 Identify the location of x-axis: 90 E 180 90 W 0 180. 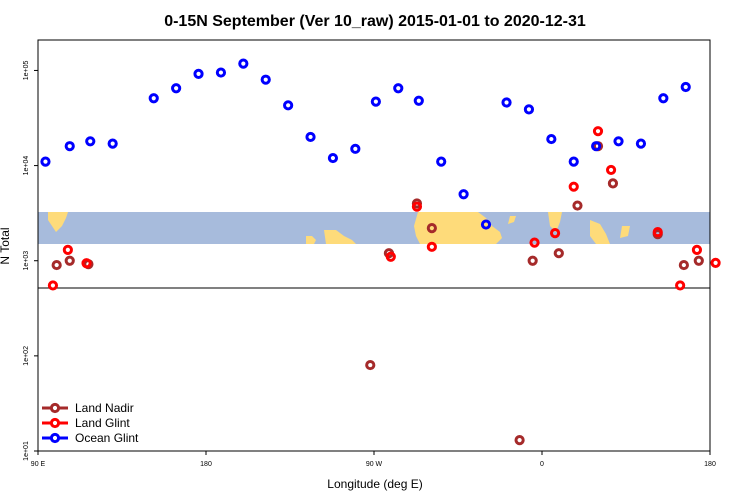
(373, 459).